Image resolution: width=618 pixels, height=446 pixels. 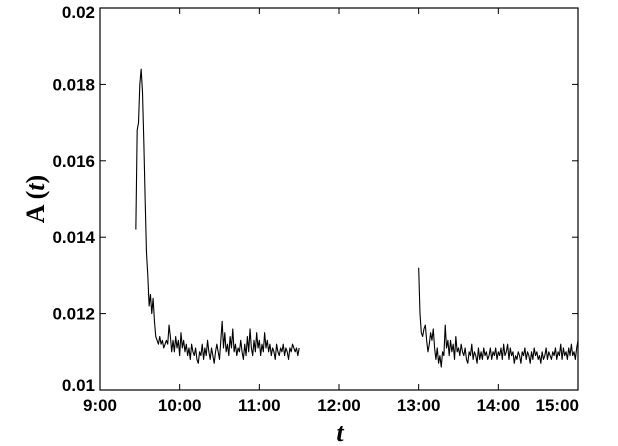 What do you see at coordinates (78, 385) in the screenshot?
I see `y-tick-label-0: 0.01` at bounding box center [78, 385].